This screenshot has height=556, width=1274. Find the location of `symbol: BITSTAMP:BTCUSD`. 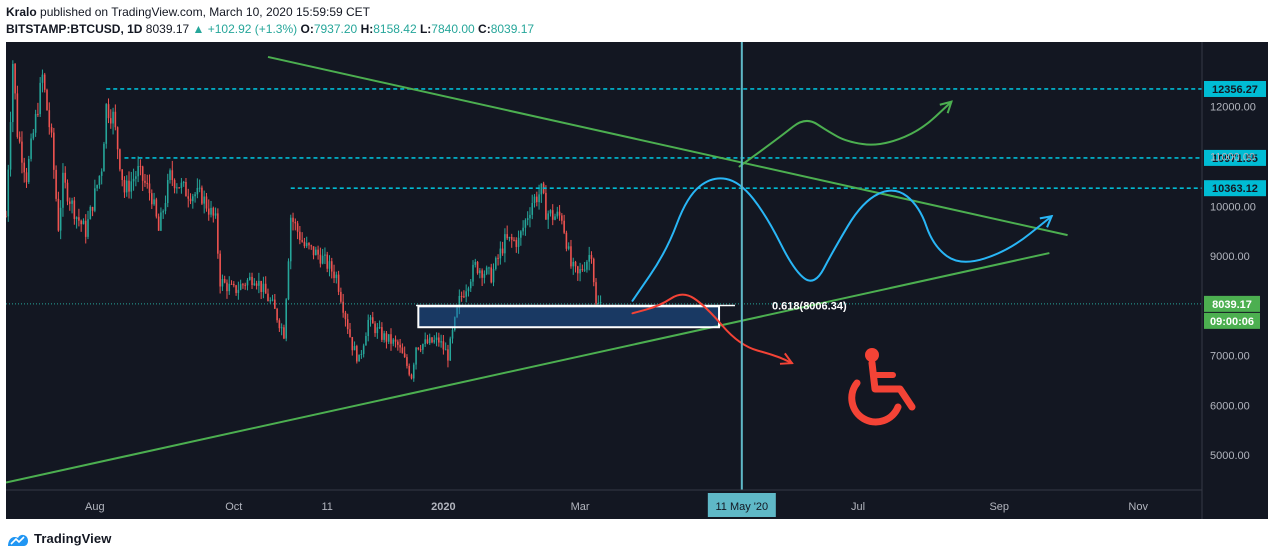

symbol: BITSTAMP:BTCUSD is located at coordinates (63, 29).